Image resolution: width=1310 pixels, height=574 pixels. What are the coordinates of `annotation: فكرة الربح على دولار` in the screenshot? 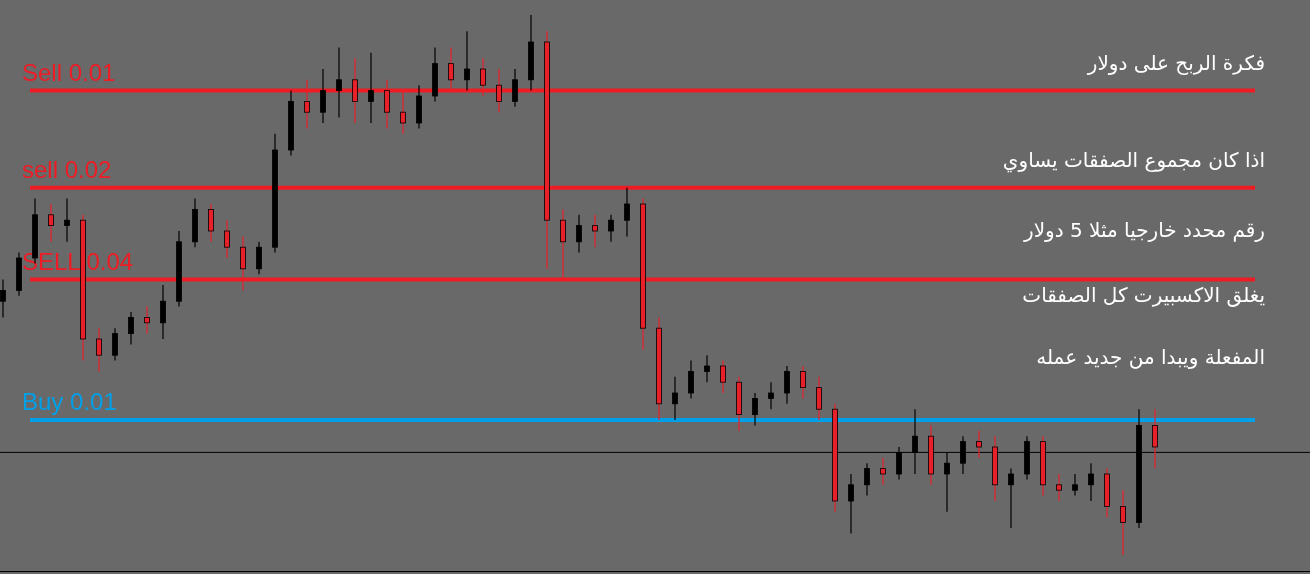 It's located at (1175, 63).